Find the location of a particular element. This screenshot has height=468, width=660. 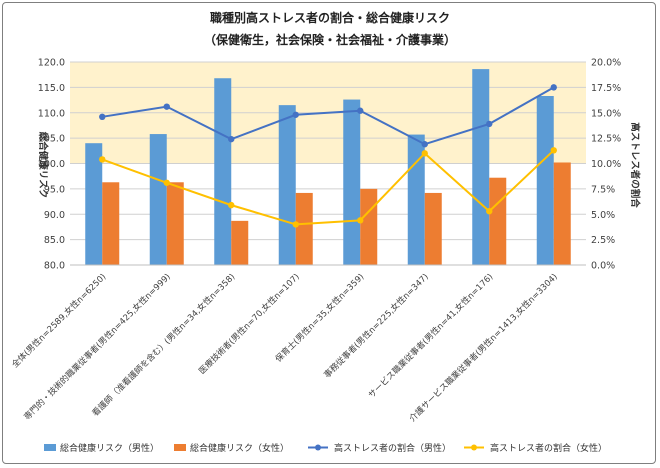

y-tick-left: 80.0 is located at coordinates (54, 266).